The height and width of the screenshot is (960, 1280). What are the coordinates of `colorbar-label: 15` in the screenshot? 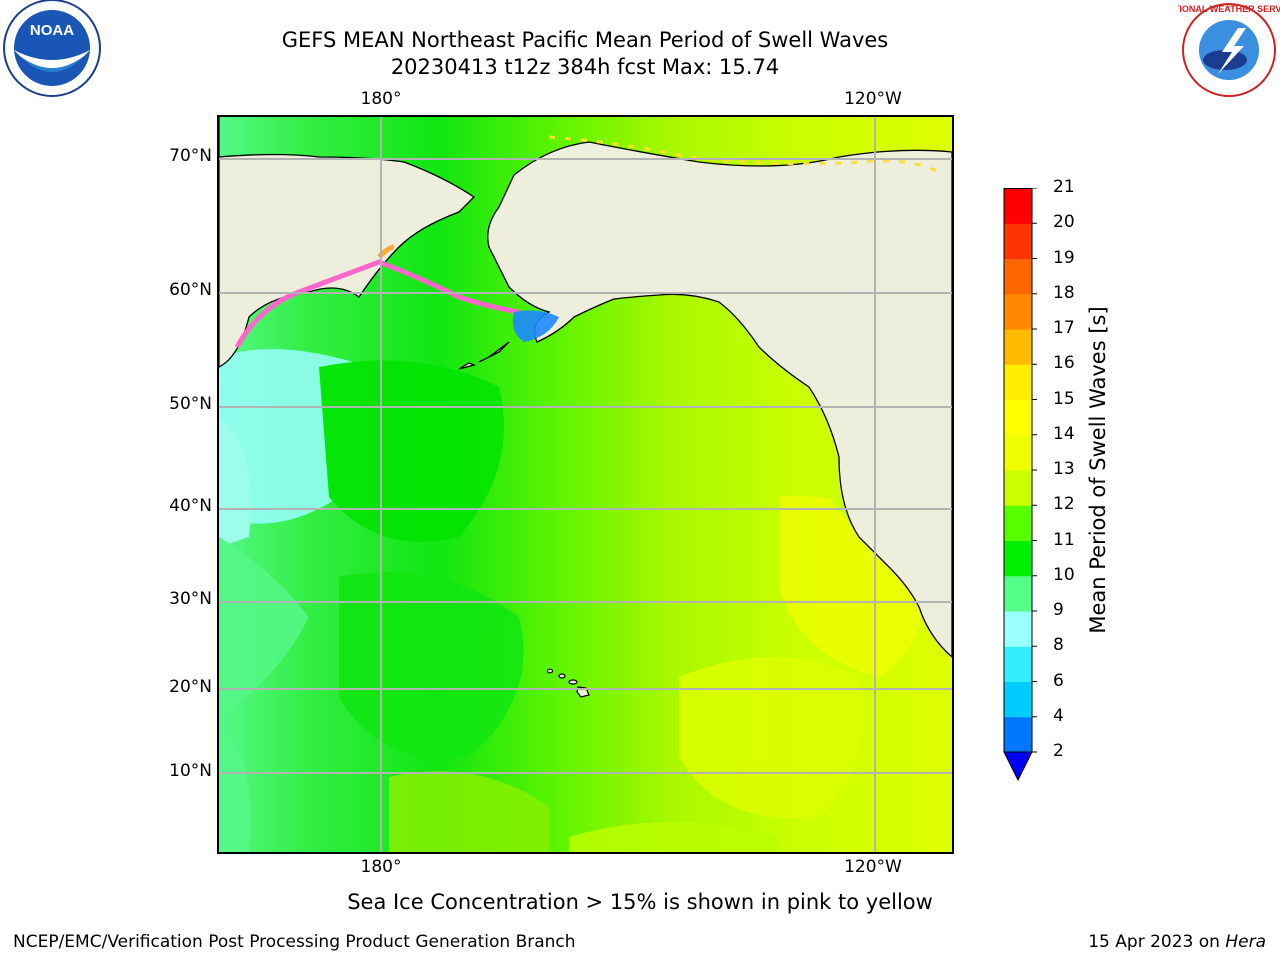 It's located at (1064, 398).